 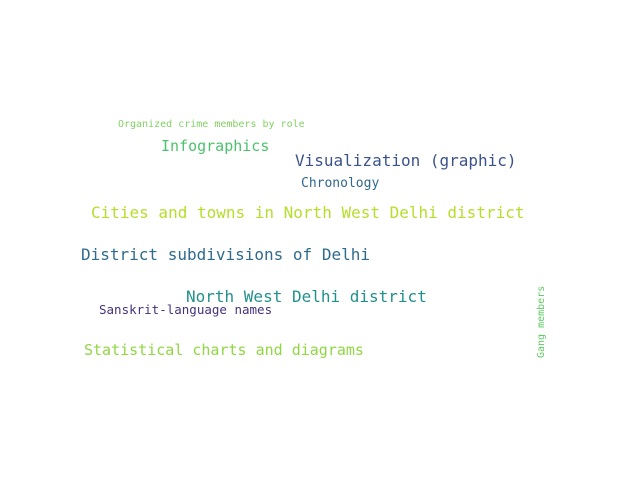 I want to click on word-north-west-delhi-district: North West Delhi district, so click(x=306, y=296).